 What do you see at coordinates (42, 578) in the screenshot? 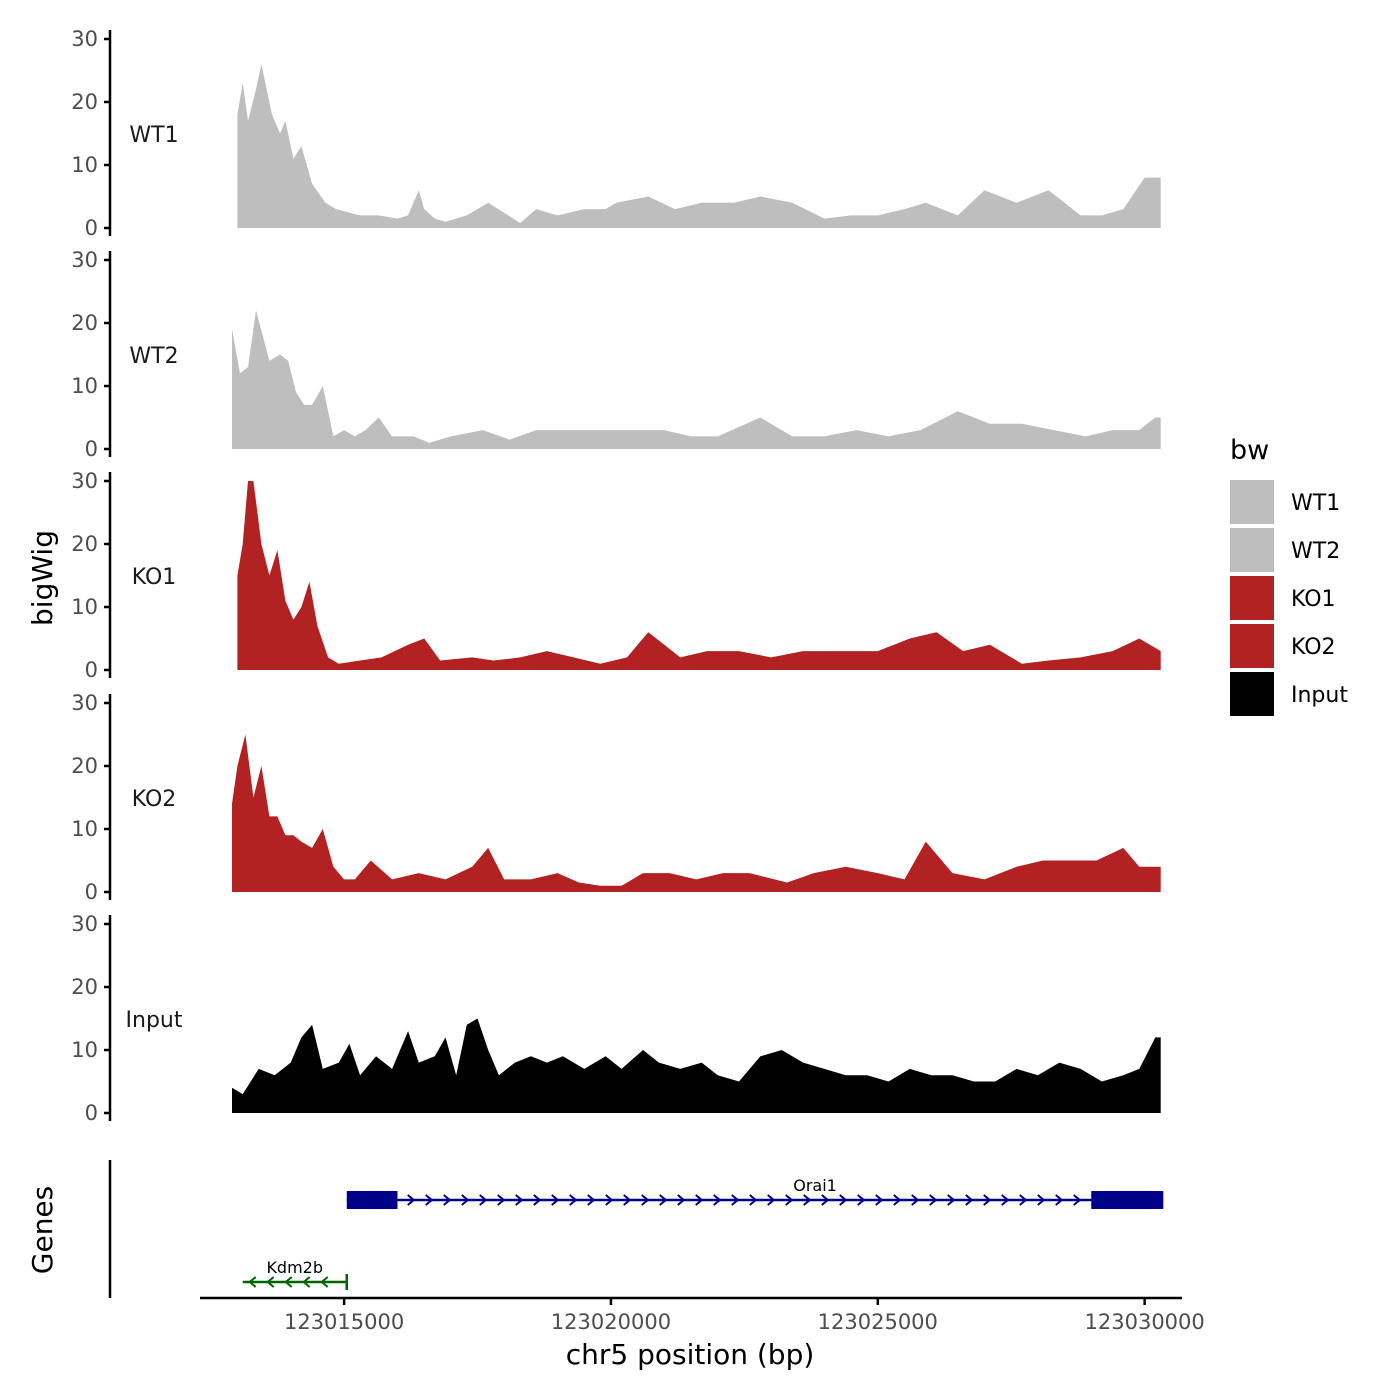
I see `y-axis-title: bigWig` at bounding box center [42, 578].